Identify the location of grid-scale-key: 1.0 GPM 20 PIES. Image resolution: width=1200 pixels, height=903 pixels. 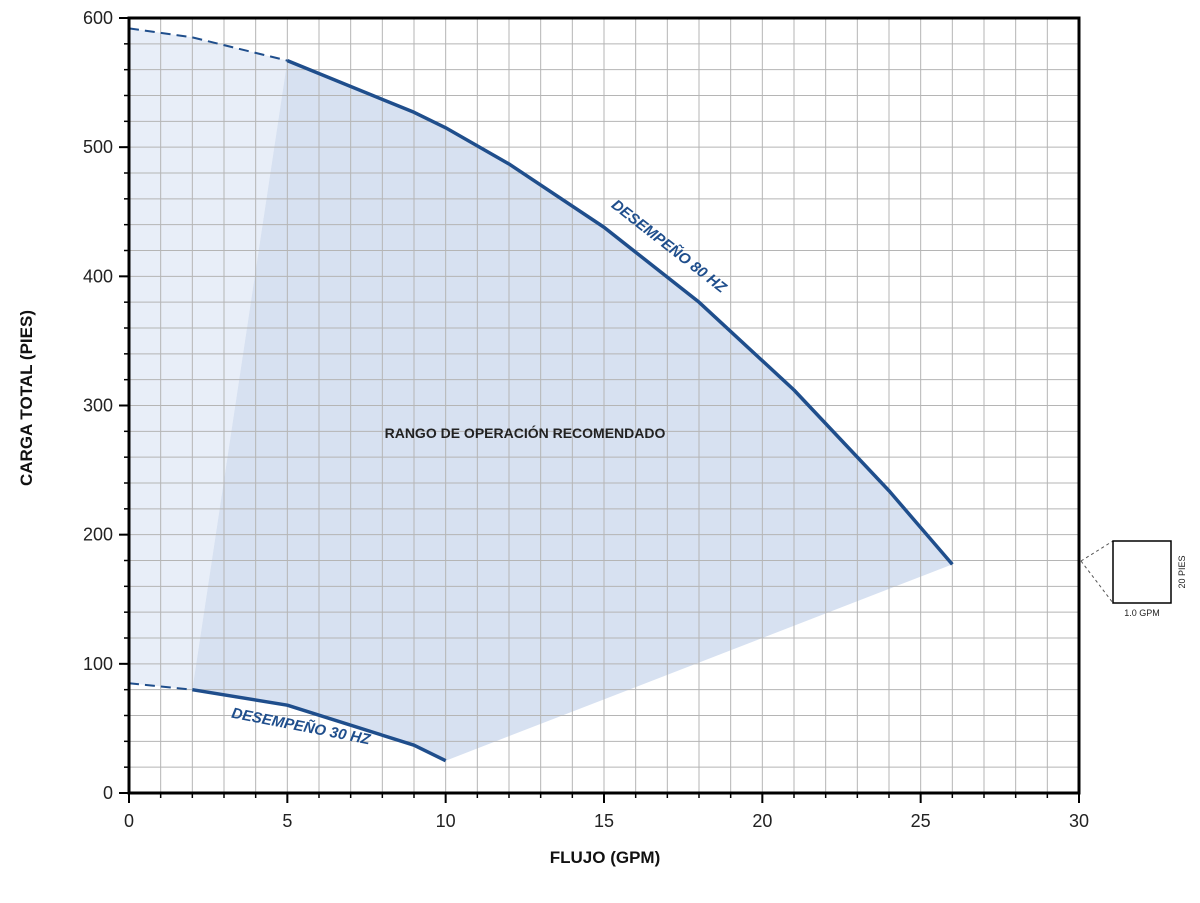
(1133, 579).